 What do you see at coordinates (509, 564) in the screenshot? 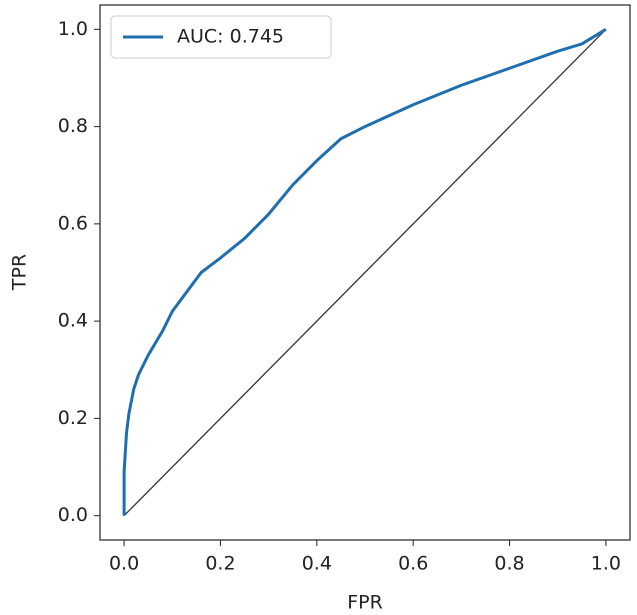
I see `x-tick-label: 0.8` at bounding box center [509, 564].